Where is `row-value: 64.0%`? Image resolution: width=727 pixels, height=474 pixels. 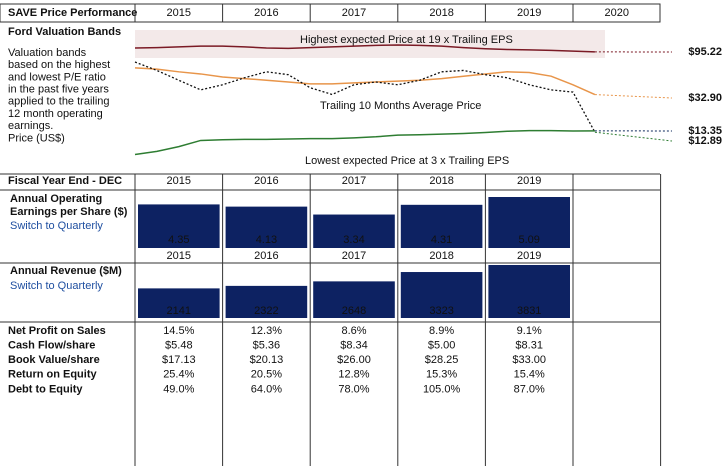
row-value: 64.0% is located at coordinates (266, 389).